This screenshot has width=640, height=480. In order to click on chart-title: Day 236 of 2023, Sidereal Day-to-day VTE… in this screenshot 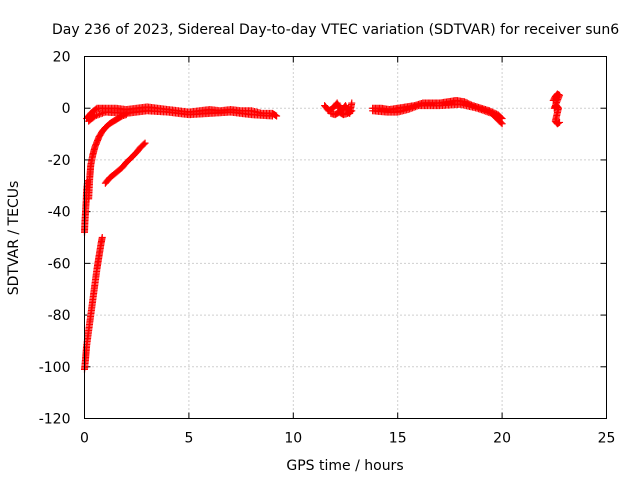, I will do `click(335, 30)`.